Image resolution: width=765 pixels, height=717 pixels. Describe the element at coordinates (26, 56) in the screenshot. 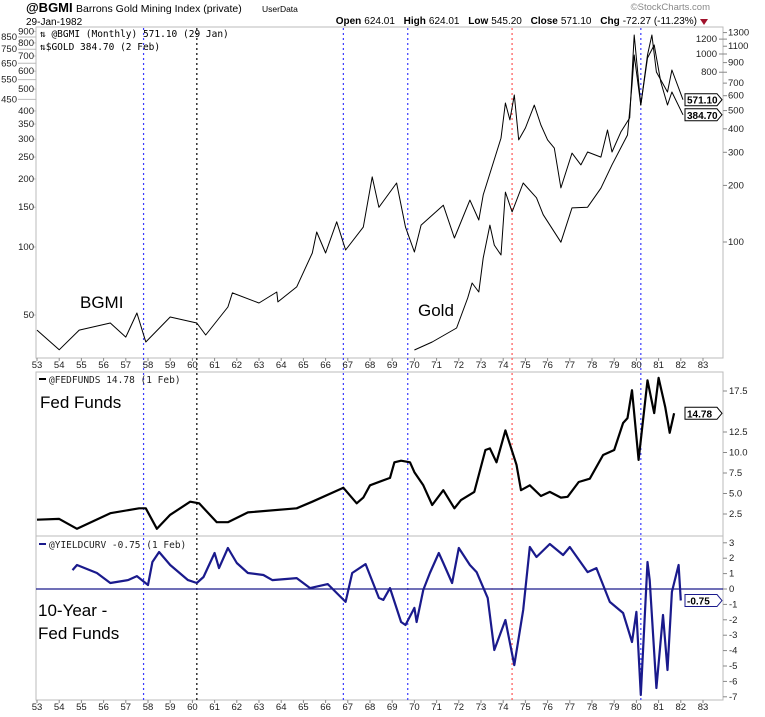

I see `y-left-tick-label: 700` at that location.